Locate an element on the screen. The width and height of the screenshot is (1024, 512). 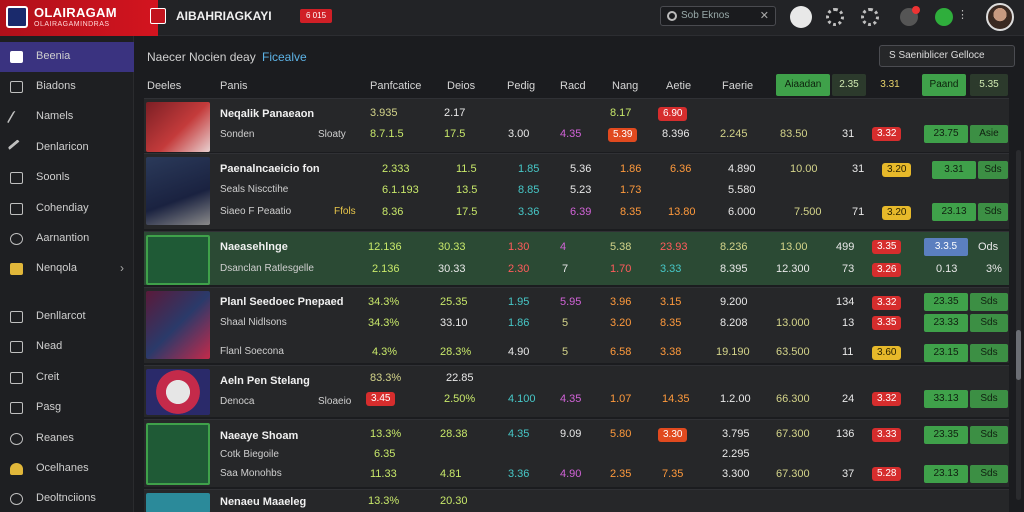
filter-button: Paand is located at coordinates (944, 85).